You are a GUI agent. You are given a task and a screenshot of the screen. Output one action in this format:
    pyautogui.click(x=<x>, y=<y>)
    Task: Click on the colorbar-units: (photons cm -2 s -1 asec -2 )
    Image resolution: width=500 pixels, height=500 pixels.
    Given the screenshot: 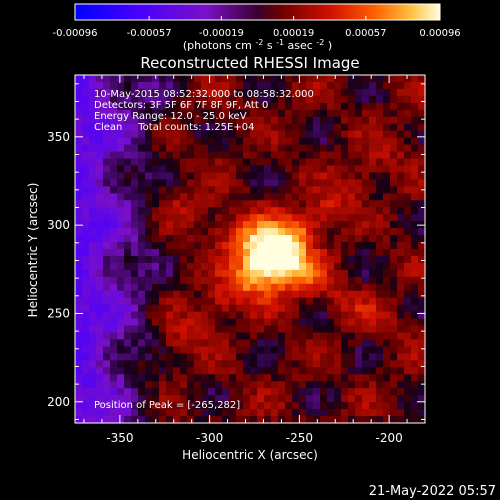 What is the action you would take?
    pyautogui.click(x=257, y=43)
    